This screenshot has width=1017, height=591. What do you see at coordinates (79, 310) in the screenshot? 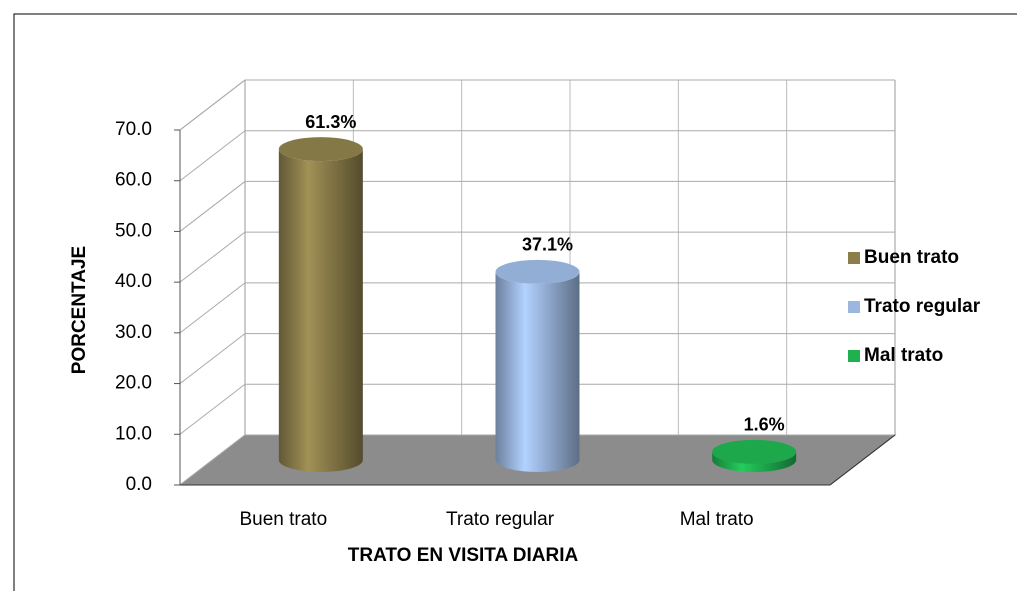
I see `y-axis-title: PORCENTAJE` at bounding box center [79, 310].